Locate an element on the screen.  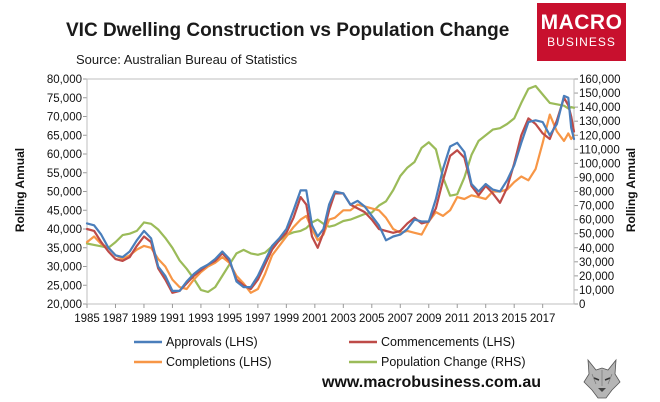
left-y-tick-label: 55,000 is located at coordinates (64, 174).